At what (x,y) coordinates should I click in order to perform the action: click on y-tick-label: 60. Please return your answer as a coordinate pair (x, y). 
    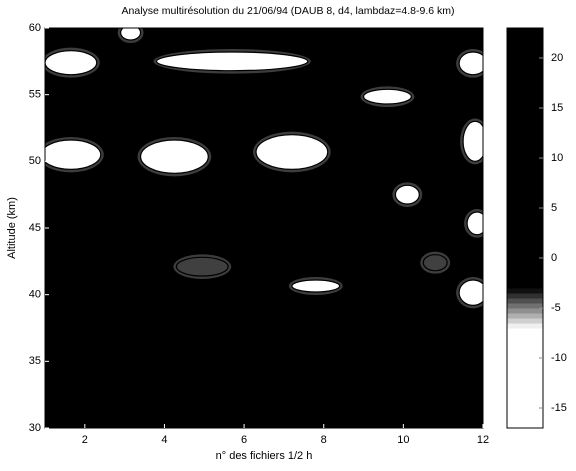
    Looking at the image, I should click on (35, 28).